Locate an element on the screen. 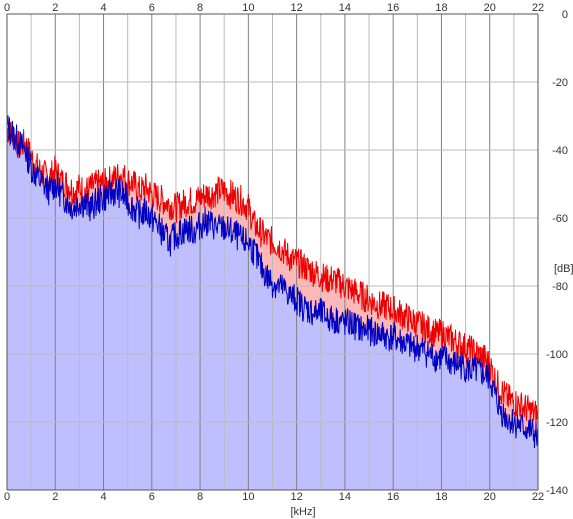 Image resolution: width=573 pixels, height=519 pixels. y-tick-label: -40 is located at coordinates (560, 151).